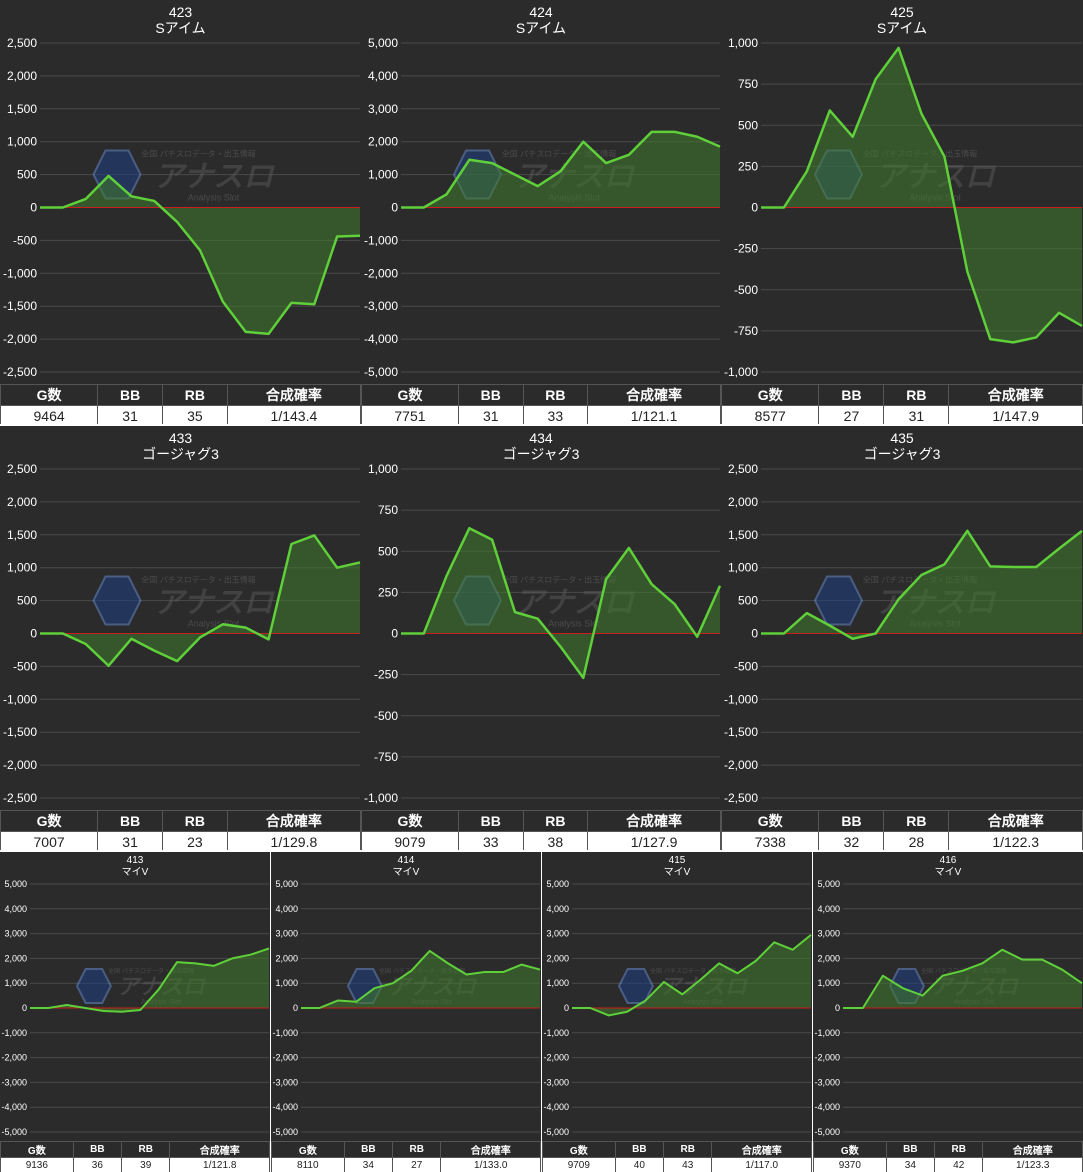  What do you see at coordinates (910, 1164) in the screenshot?
I see `bb-value: 34` at bounding box center [910, 1164].